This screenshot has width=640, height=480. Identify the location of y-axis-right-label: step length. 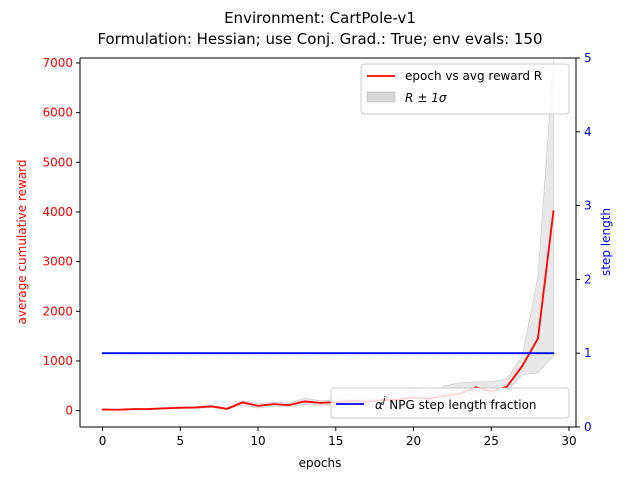
(606, 242).